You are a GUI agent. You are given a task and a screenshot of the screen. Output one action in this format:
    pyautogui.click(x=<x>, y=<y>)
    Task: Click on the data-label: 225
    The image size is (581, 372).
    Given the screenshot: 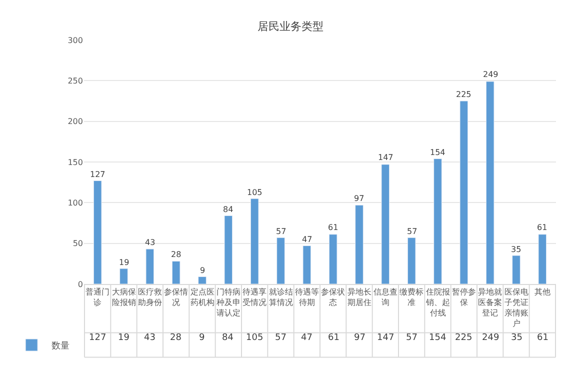 What is the action you would take?
    pyautogui.click(x=463, y=338)
    